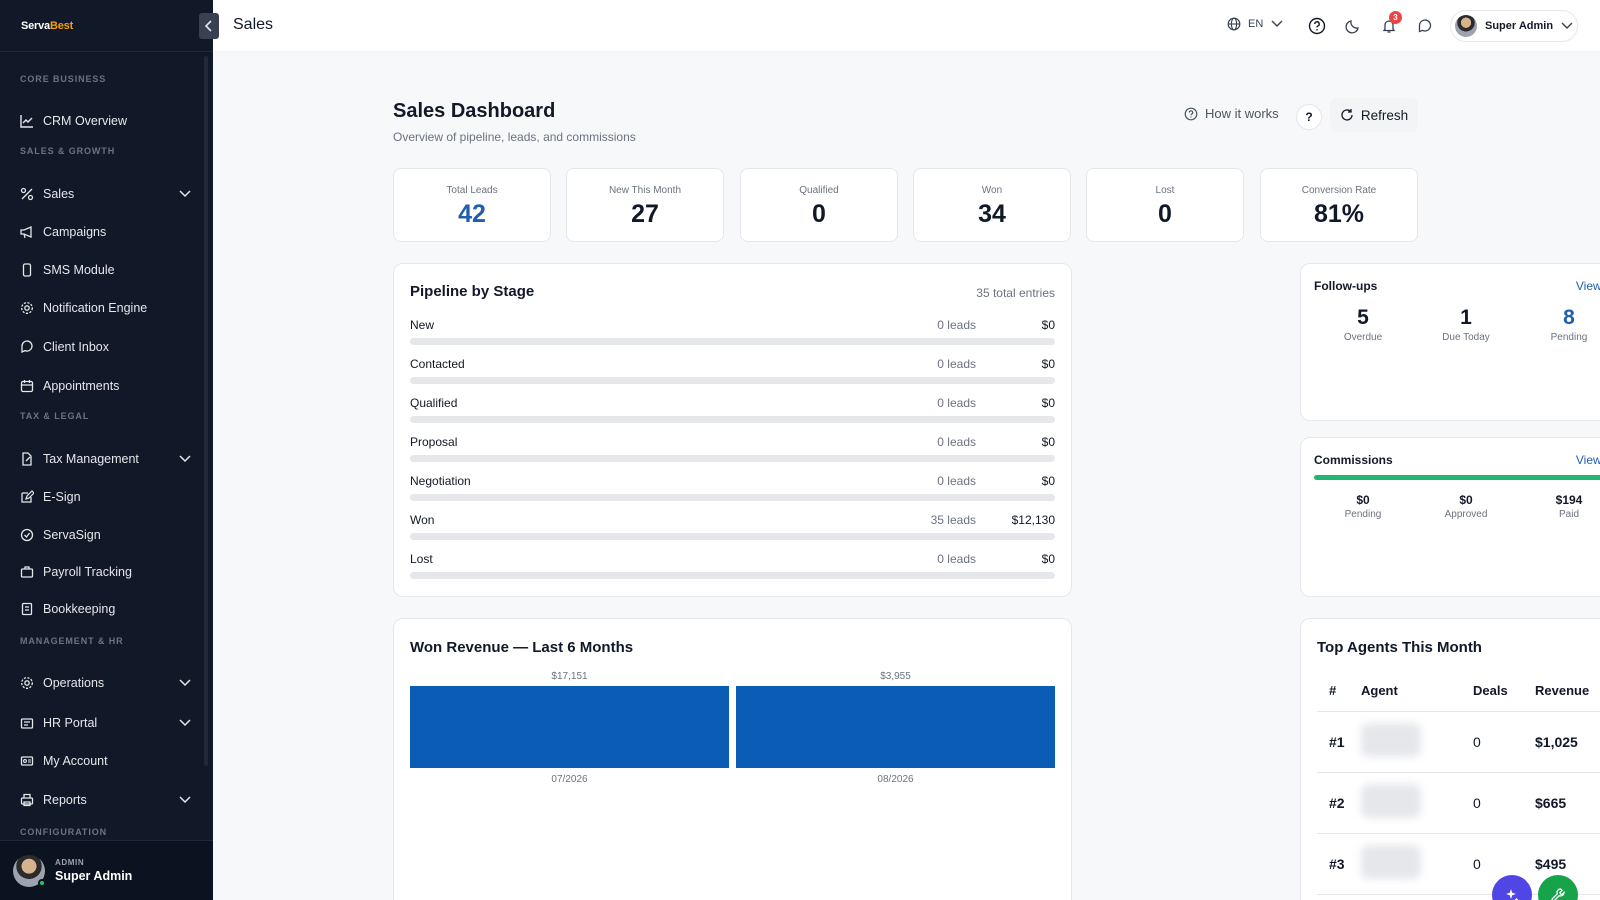 This screenshot has width=1600, height=900. Describe the element at coordinates (1255, 24) in the screenshot. I see `language-selector: EN` at that location.